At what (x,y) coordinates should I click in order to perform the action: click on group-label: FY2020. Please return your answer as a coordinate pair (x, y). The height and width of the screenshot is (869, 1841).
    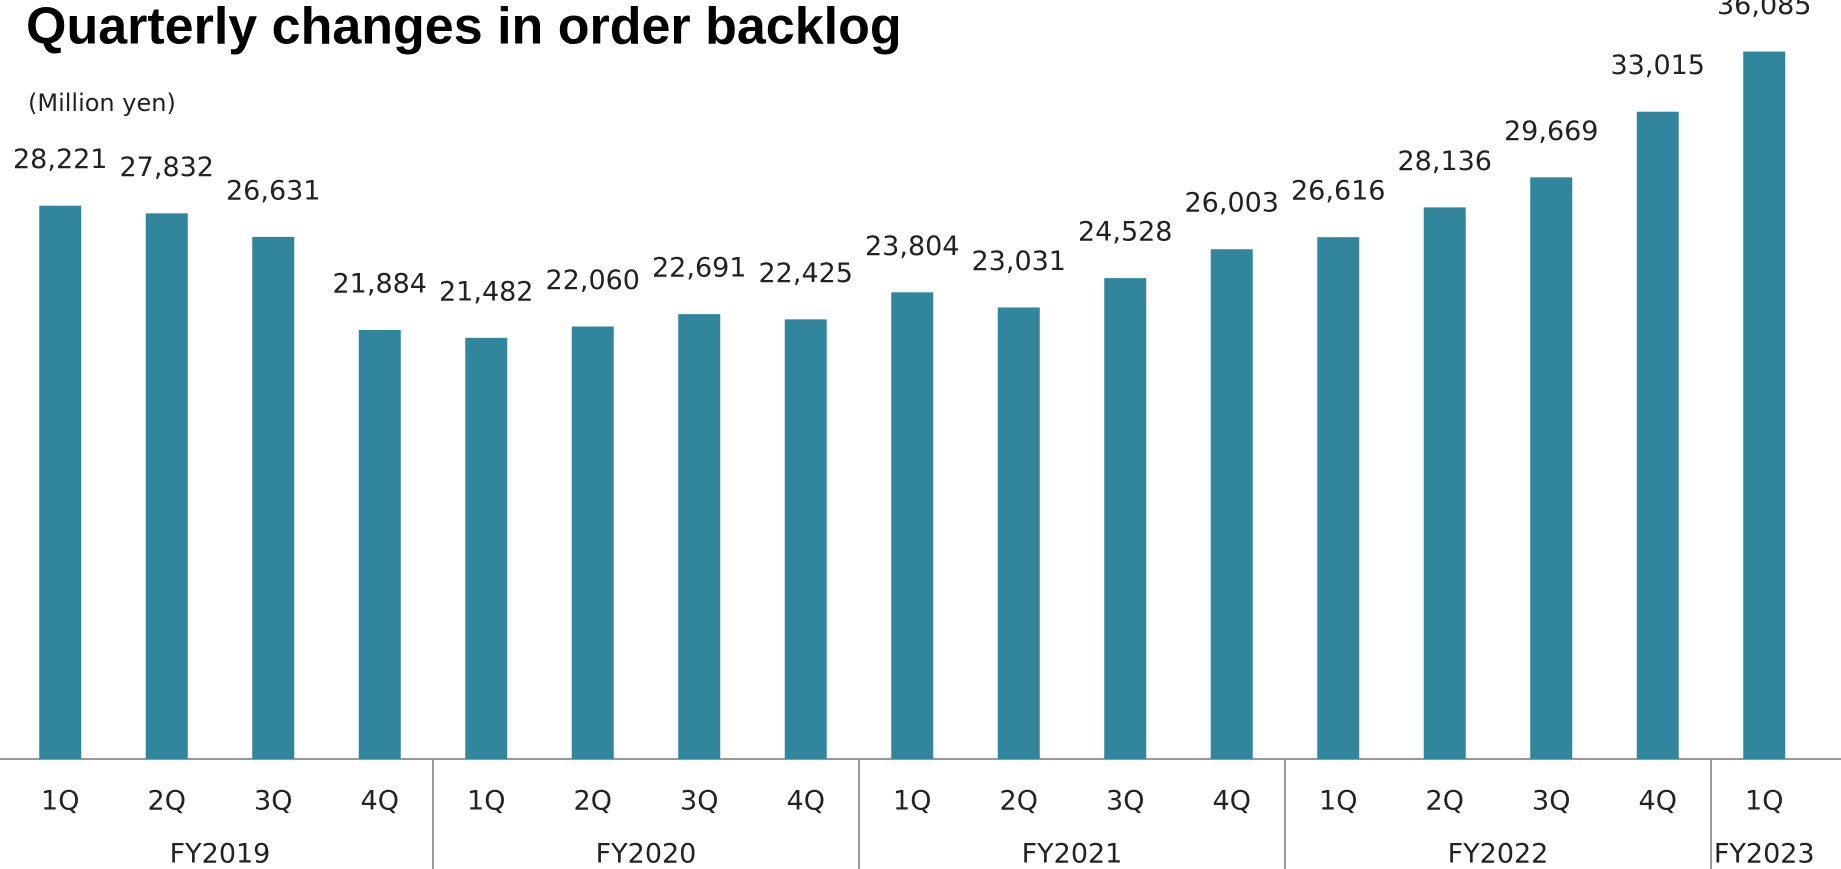
    Looking at the image, I should click on (646, 854).